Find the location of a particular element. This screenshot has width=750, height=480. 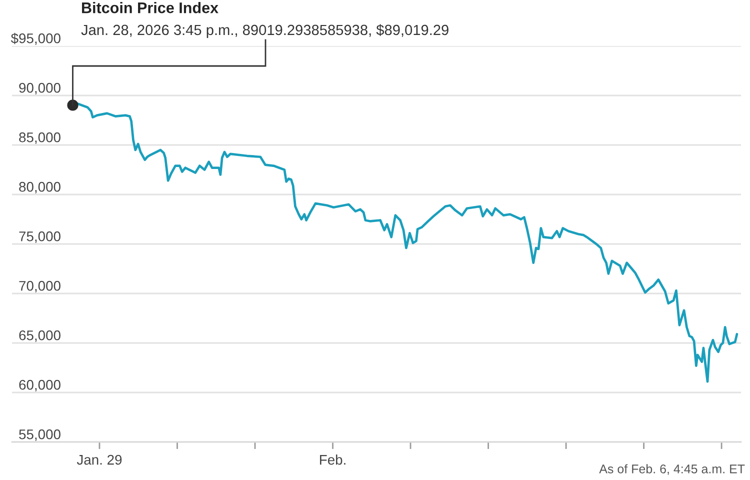

y-tick-label: 90,000 is located at coordinates (39, 88).